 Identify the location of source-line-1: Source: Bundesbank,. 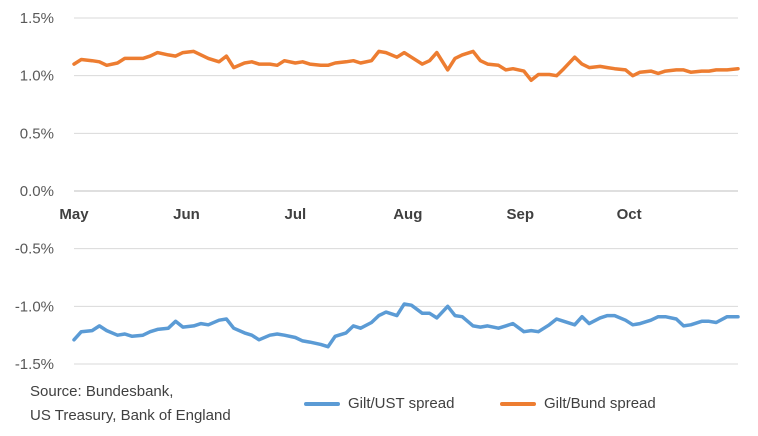
(102, 391).